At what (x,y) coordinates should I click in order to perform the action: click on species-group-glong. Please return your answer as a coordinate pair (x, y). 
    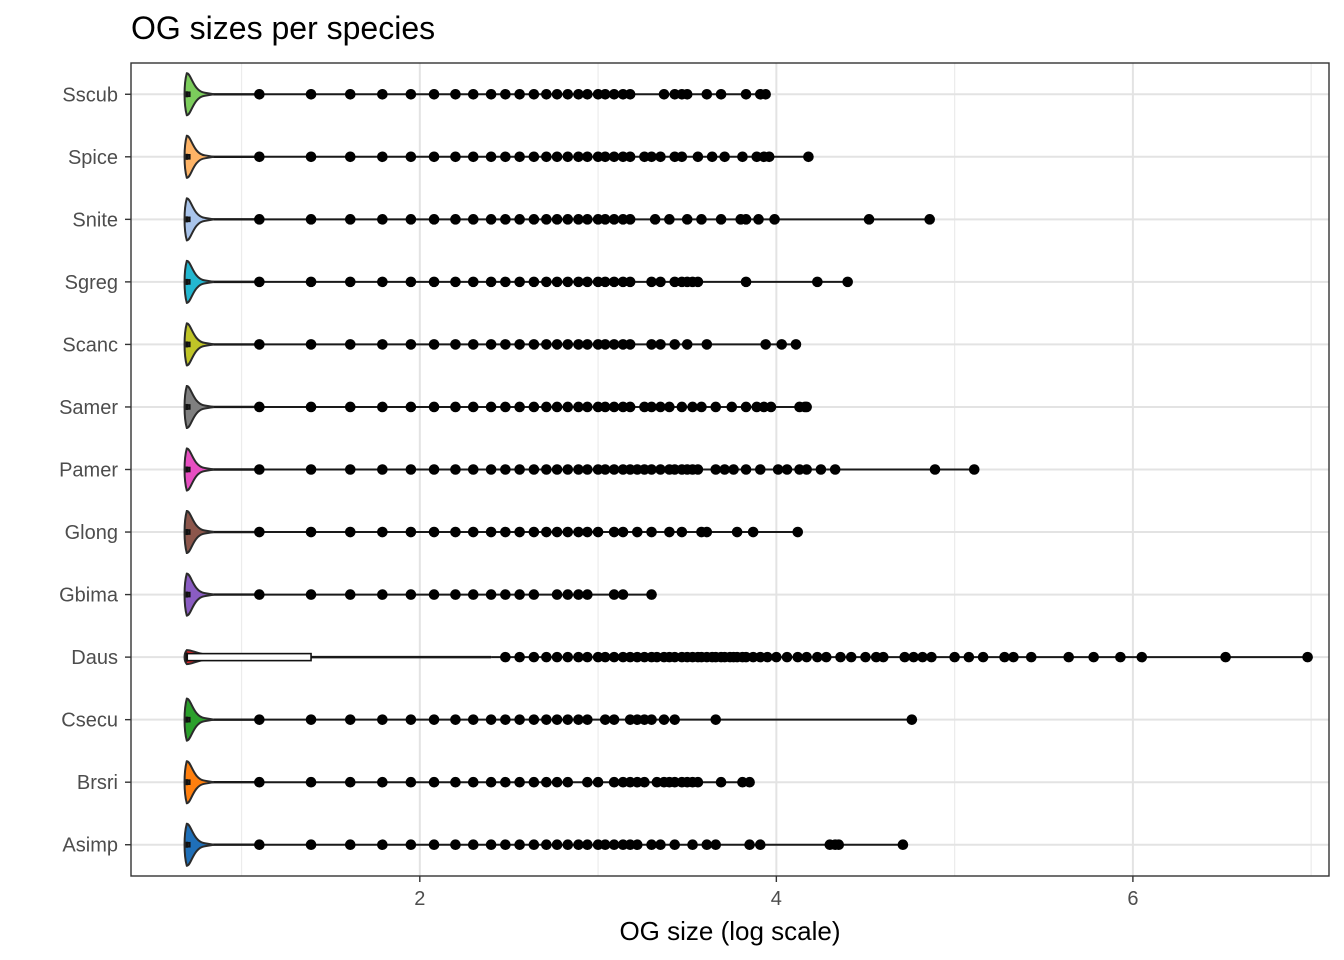
    Looking at the image, I should click on (493, 532).